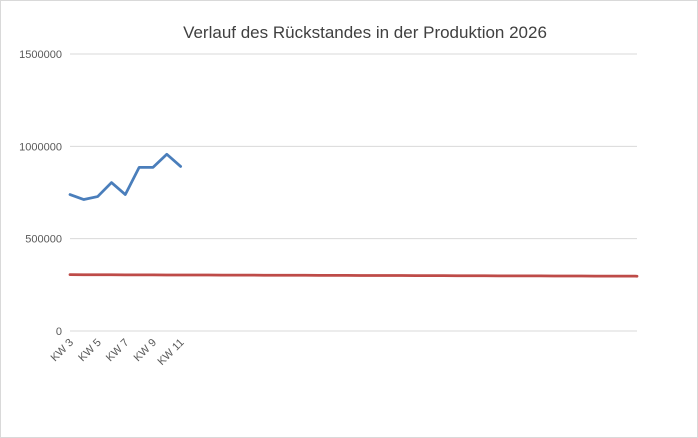  I want to click on y-tick-label: 0, so click(59, 332).